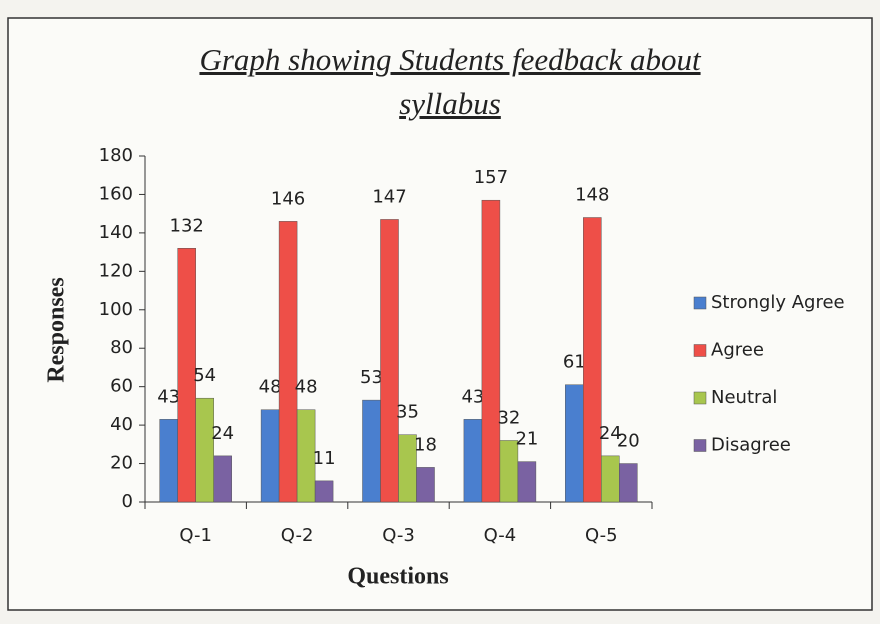 Image resolution: width=880 pixels, height=624 pixels. Describe the element at coordinates (407, 412) in the screenshot. I see `data-label: 35` at that location.